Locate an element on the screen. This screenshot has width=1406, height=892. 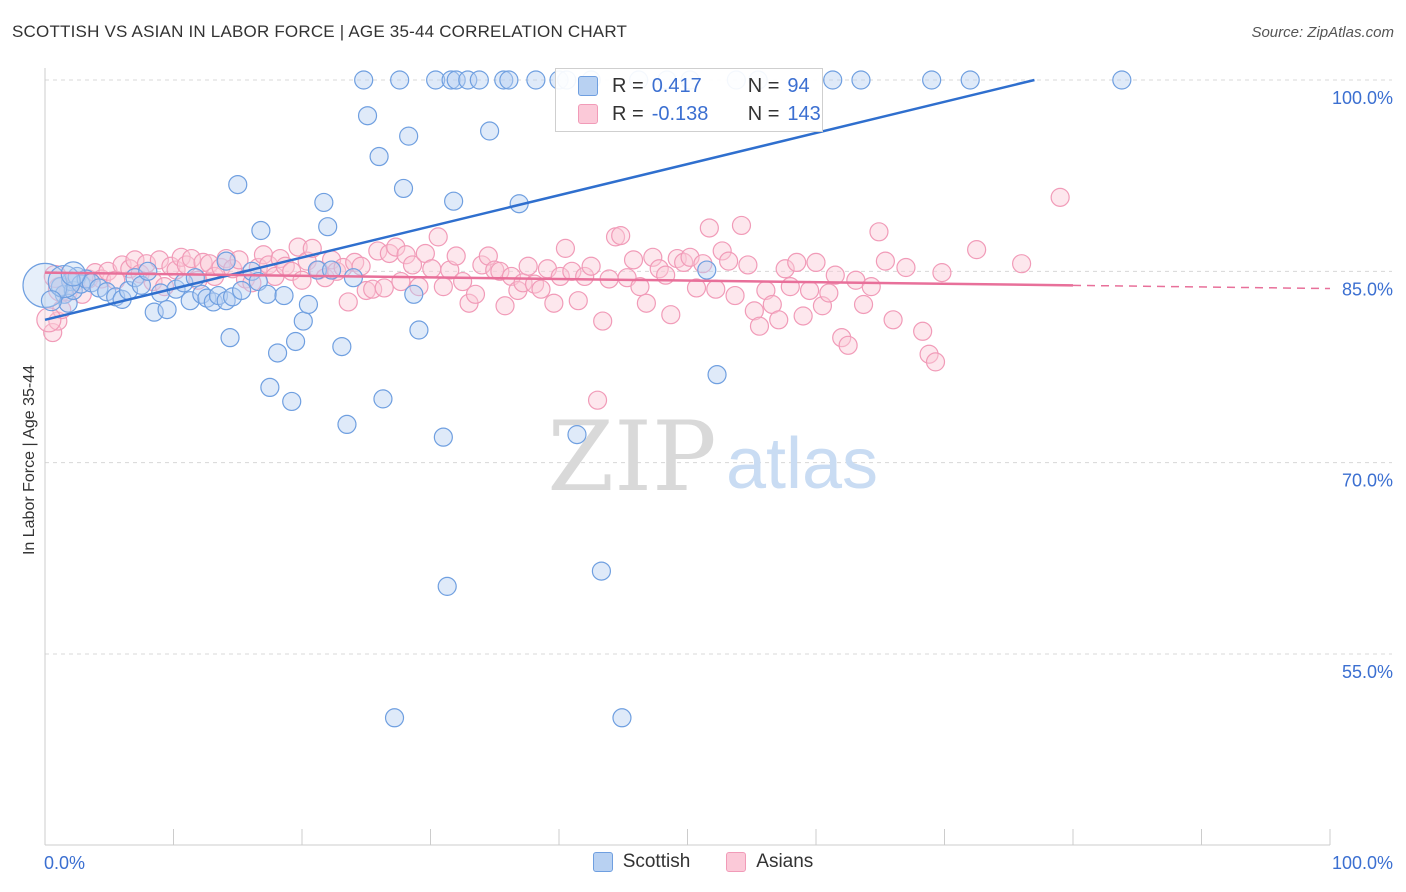
legend-item-scottish: Scottish is located at coordinates (641, 862).